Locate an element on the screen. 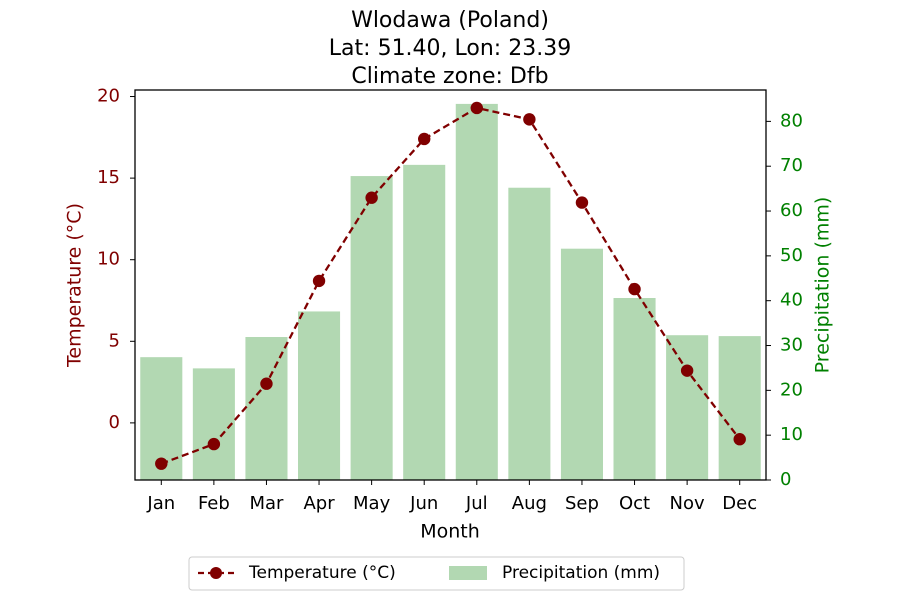  x-tick-label: Jul is located at coordinates (476, 503).